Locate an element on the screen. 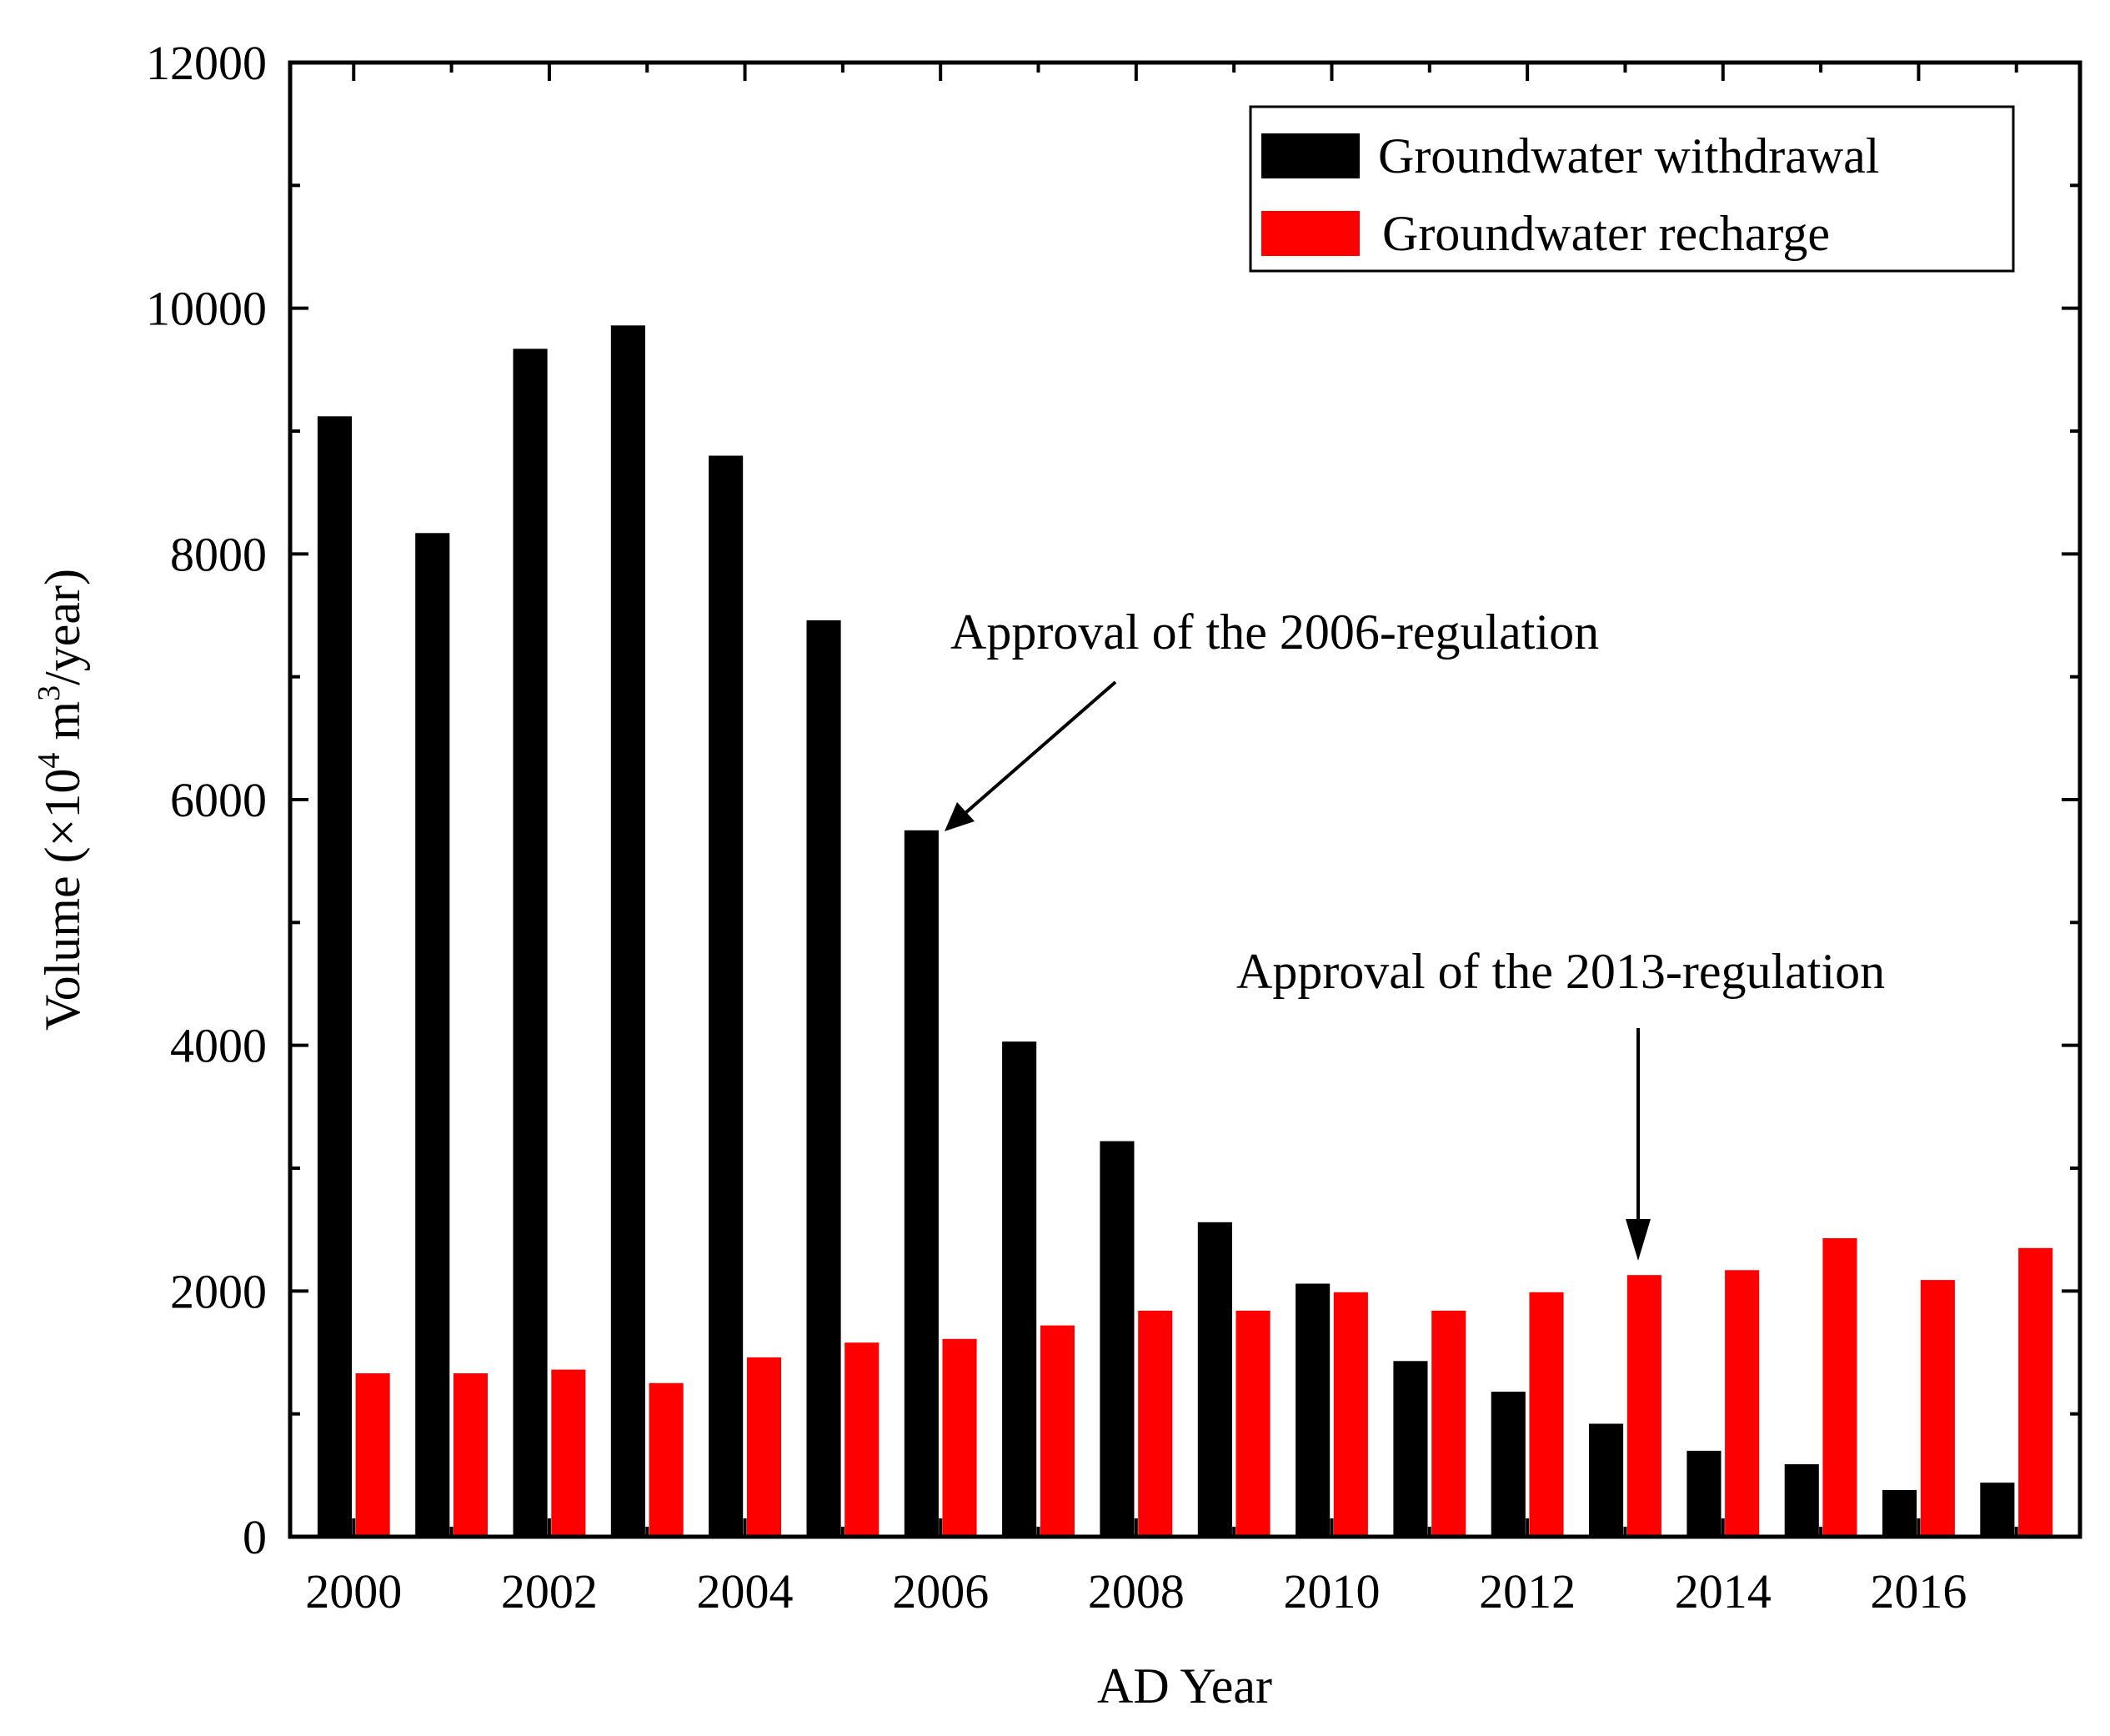 Image resolution: width=2110 pixels, height=1736 pixels. bar-groundwater-withdrawal-2012 is located at coordinates (1508, 1465).